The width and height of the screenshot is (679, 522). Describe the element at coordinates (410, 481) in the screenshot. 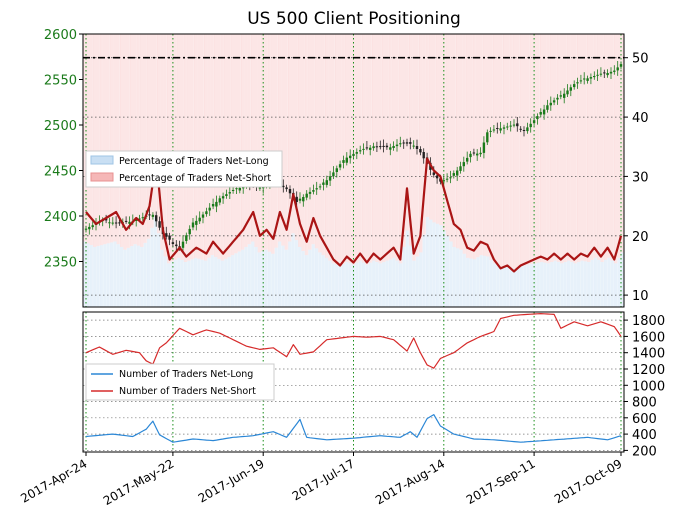

I see `date-tick-label: 2017-Aug-14` at that location.